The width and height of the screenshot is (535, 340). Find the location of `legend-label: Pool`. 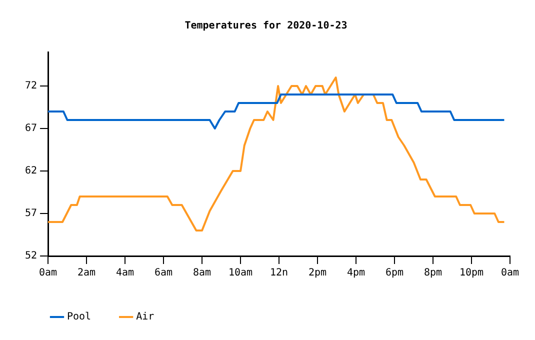

legend-label: Pool is located at coordinates (79, 317).